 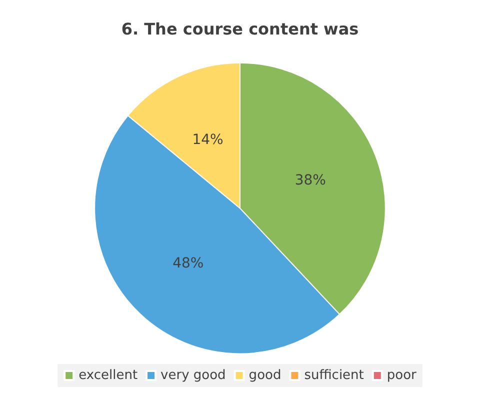 What do you see at coordinates (265, 375) in the screenshot?
I see `legend-label: good` at bounding box center [265, 375].